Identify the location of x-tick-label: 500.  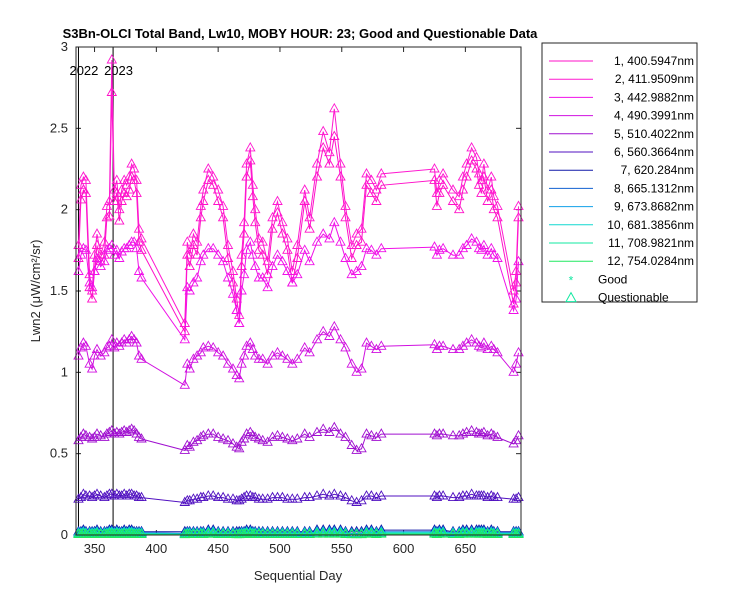
(280, 548).